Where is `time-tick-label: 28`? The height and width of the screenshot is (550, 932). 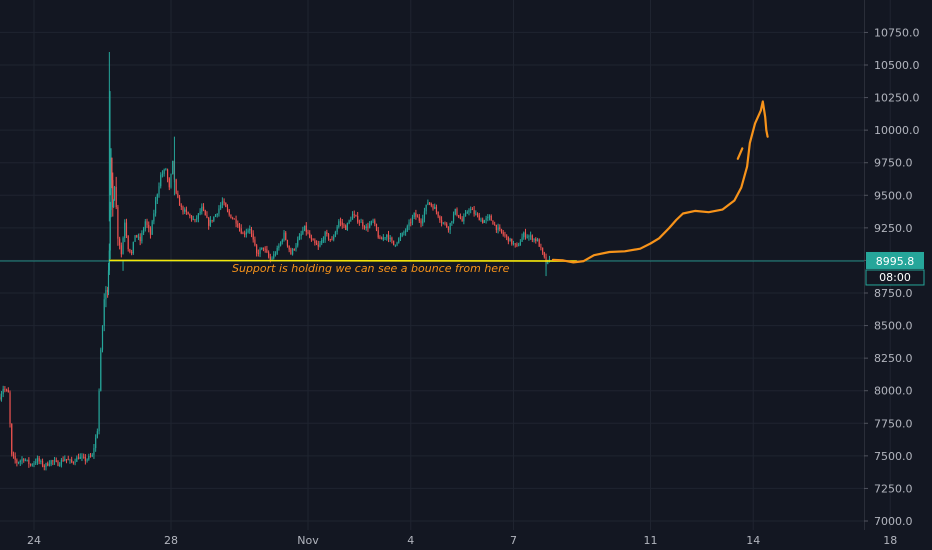
time-tick-label: 28 is located at coordinates (171, 540).